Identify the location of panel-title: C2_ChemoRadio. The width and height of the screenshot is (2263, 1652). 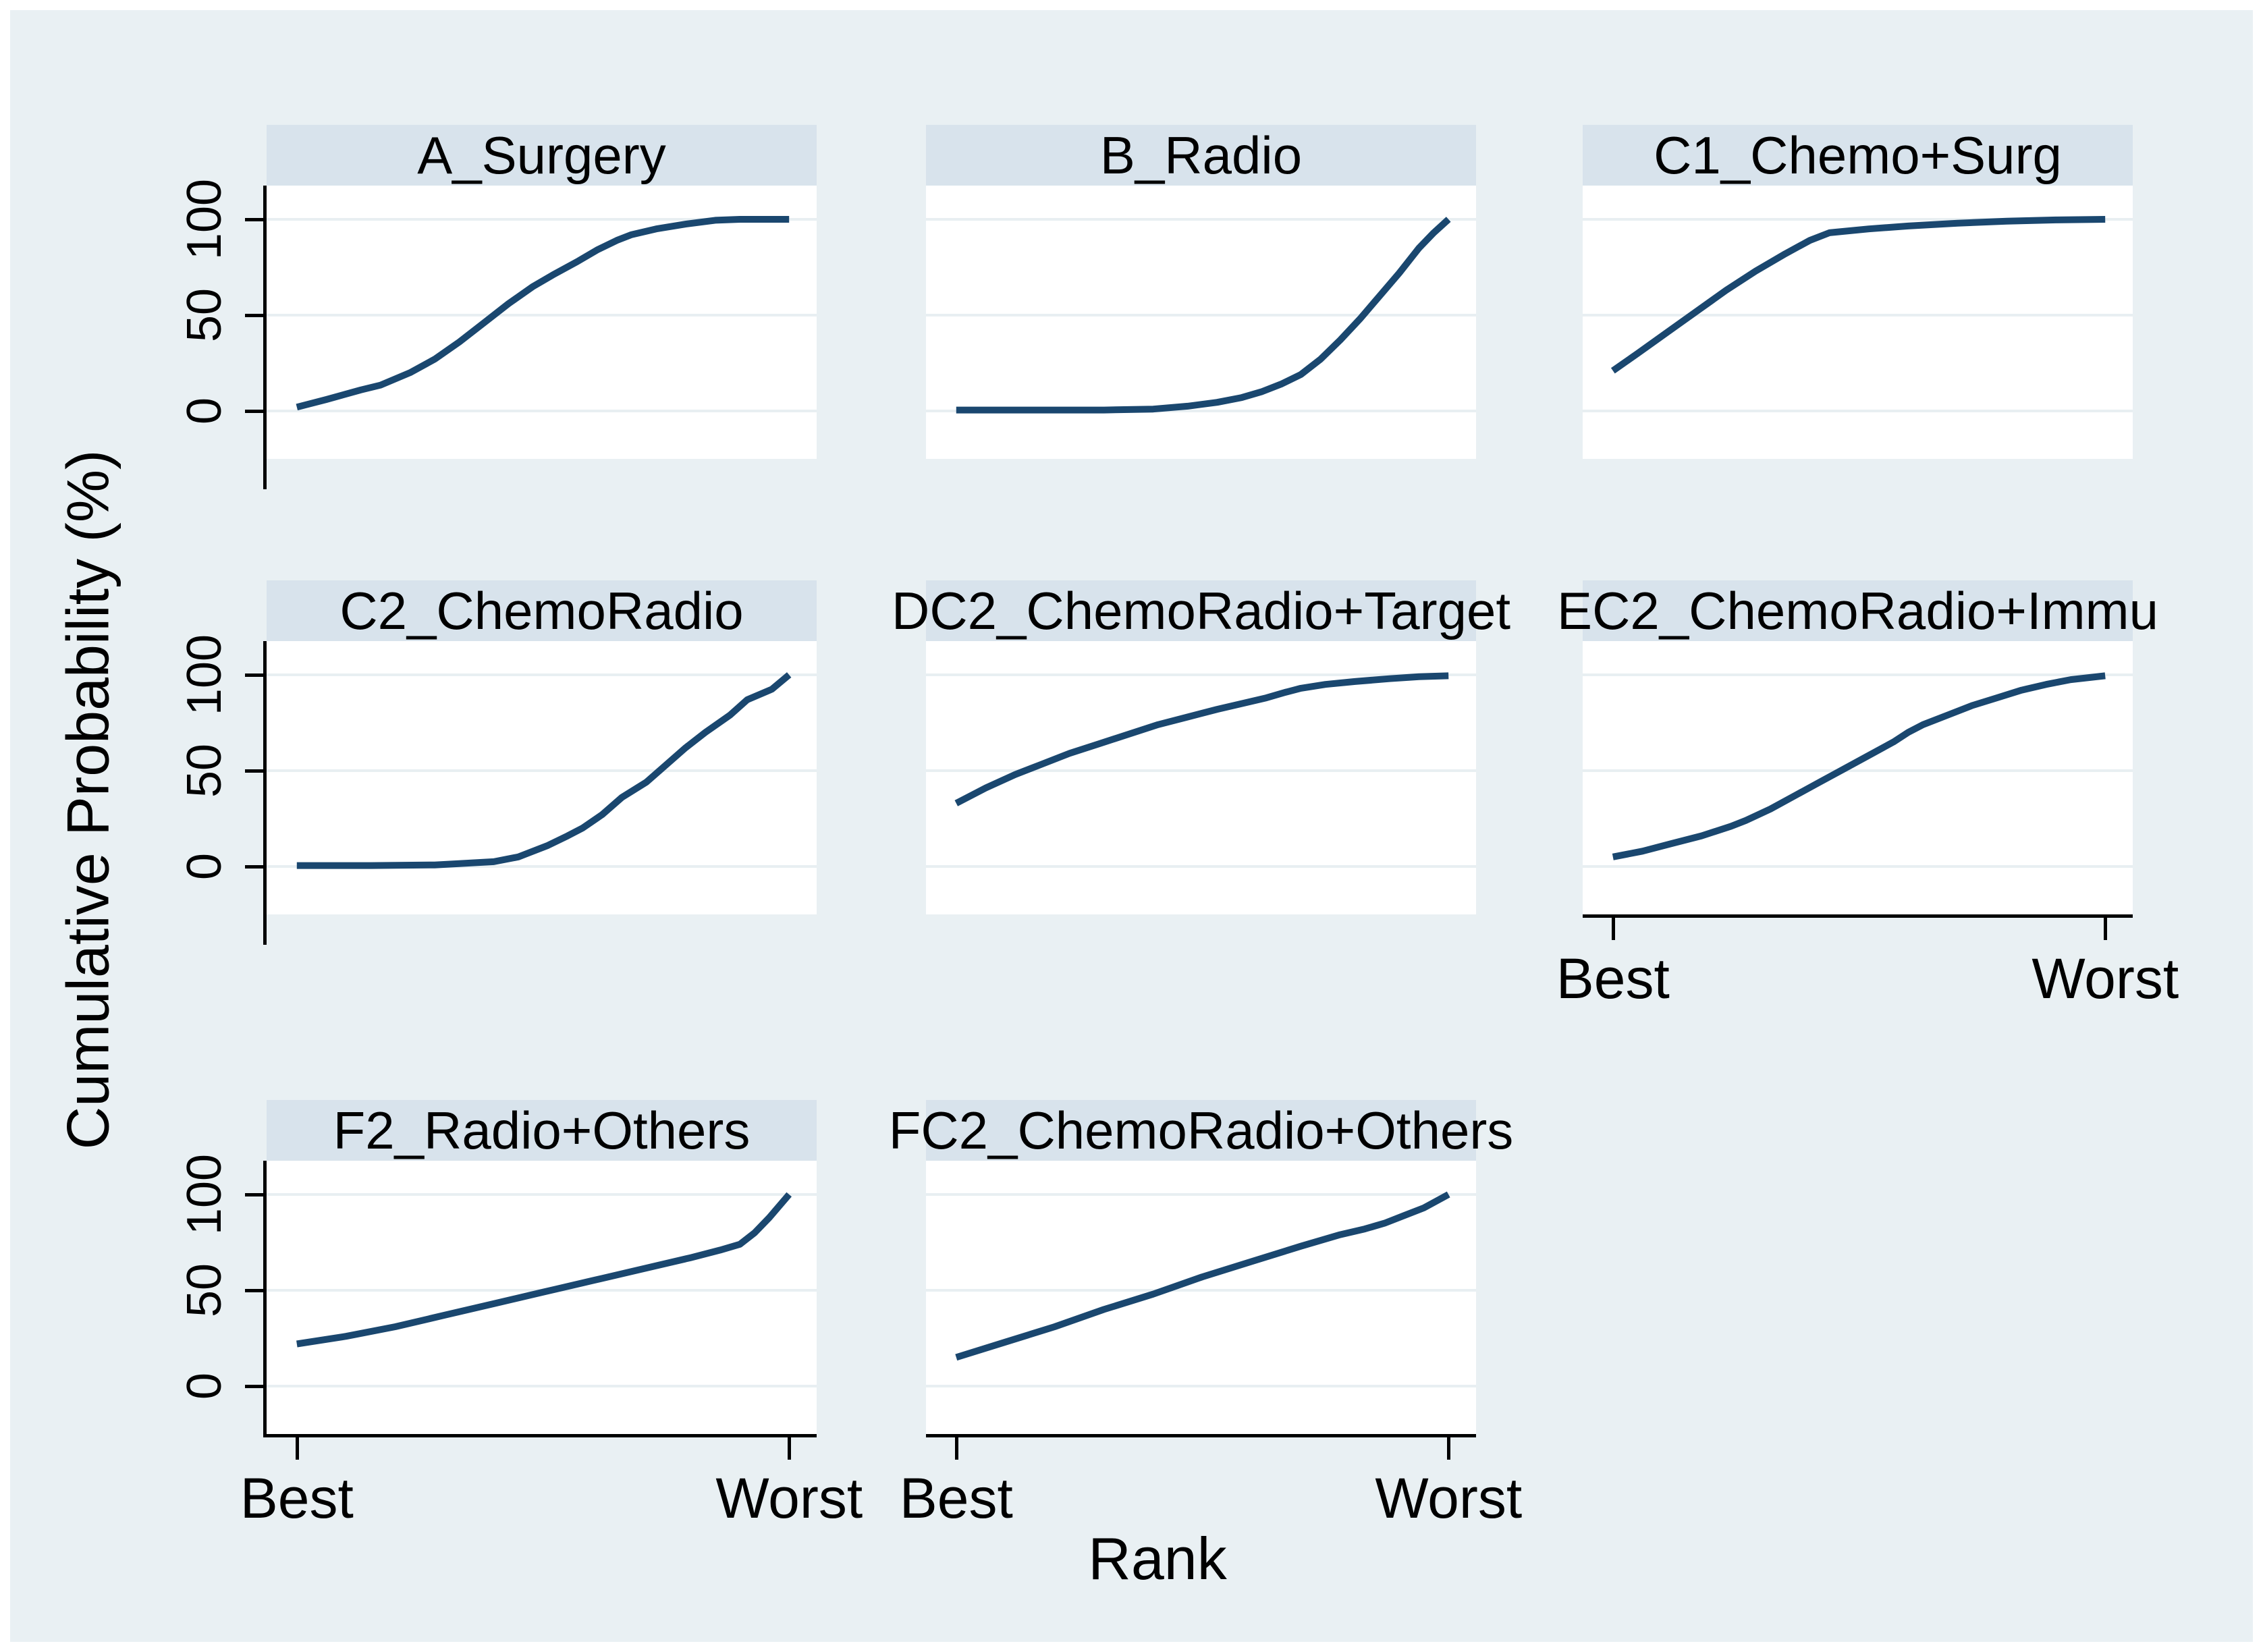
(542, 610).